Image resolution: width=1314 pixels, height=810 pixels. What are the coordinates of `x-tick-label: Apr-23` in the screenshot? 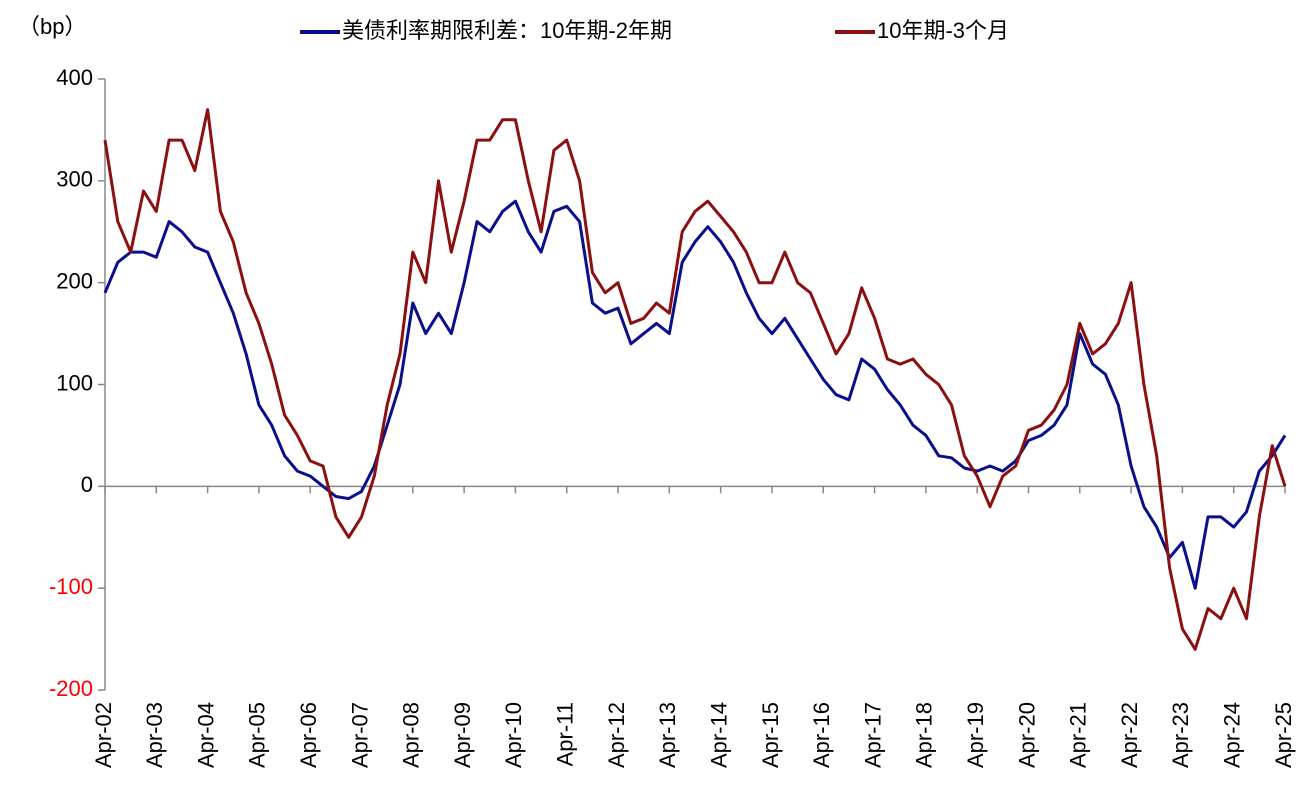 It's located at (1180, 735).